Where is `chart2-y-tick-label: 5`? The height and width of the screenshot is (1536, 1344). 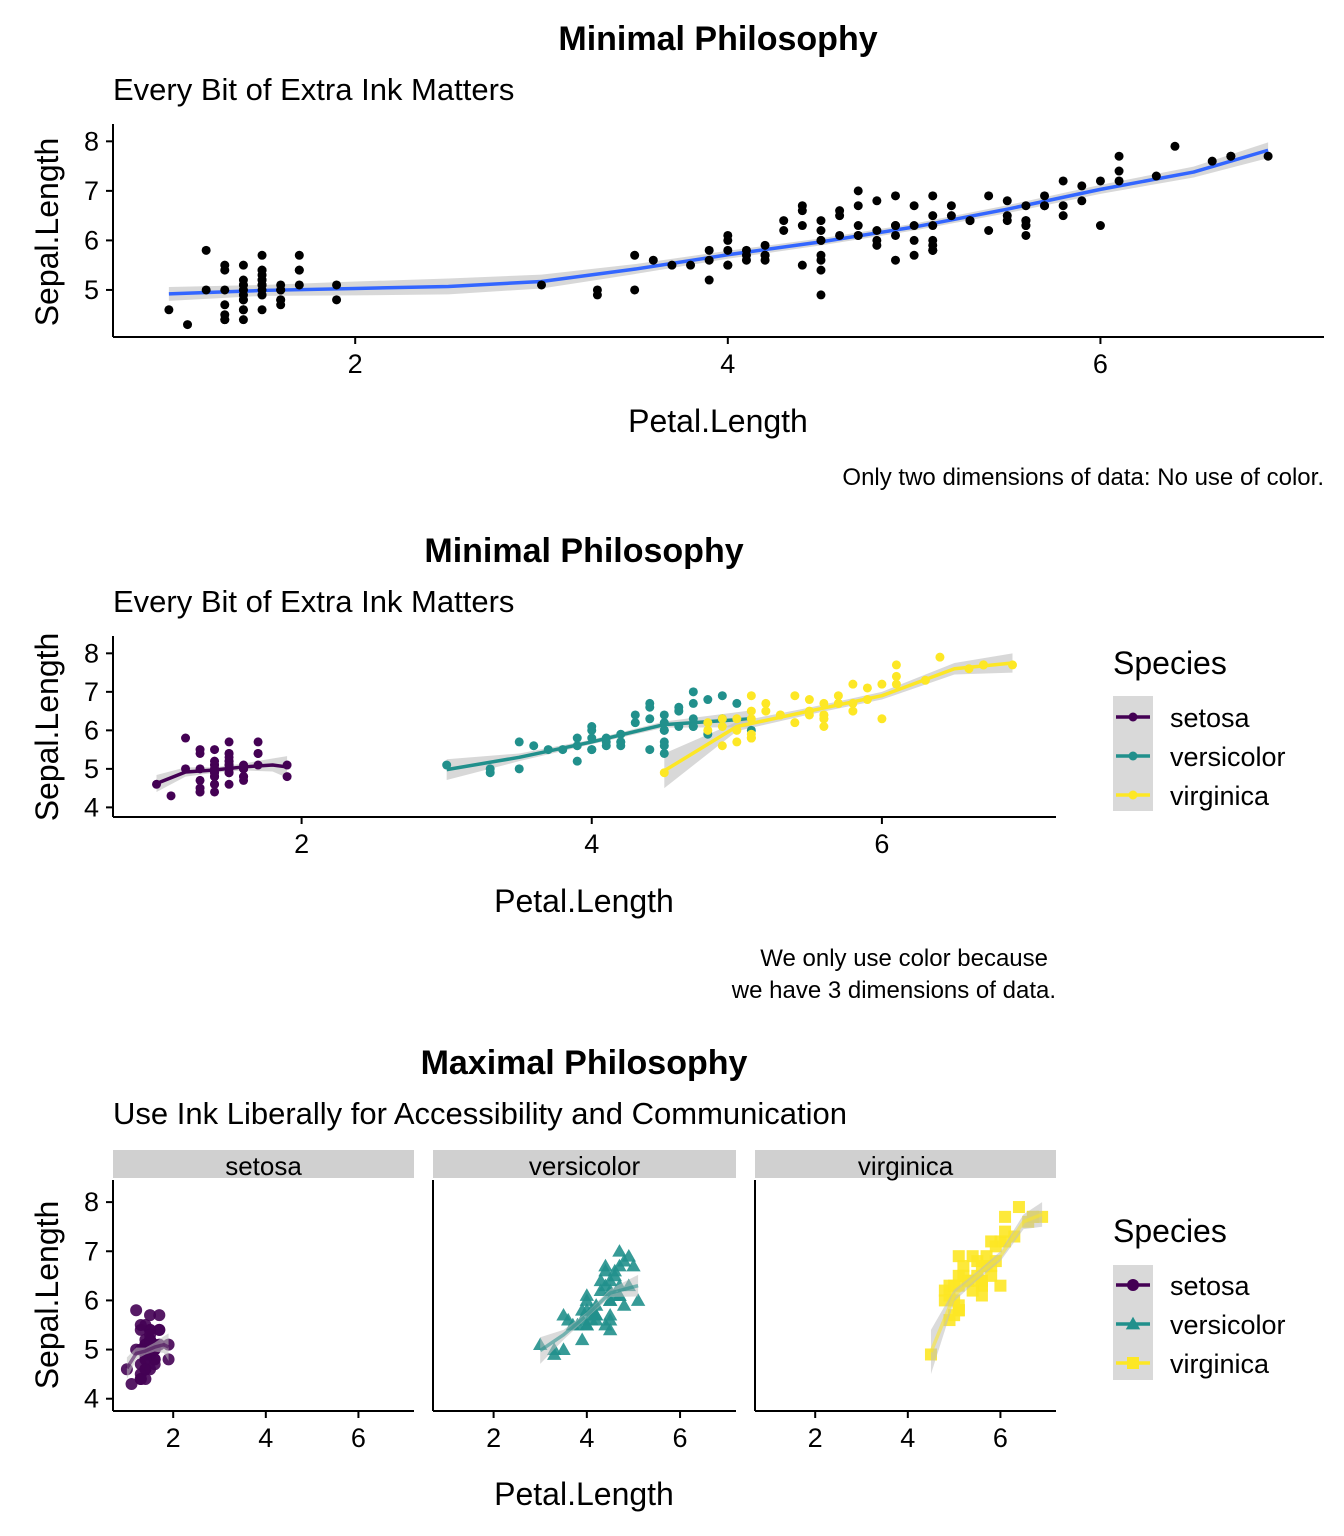
chart2-y-tick-label: 5 is located at coordinates (91, 769).